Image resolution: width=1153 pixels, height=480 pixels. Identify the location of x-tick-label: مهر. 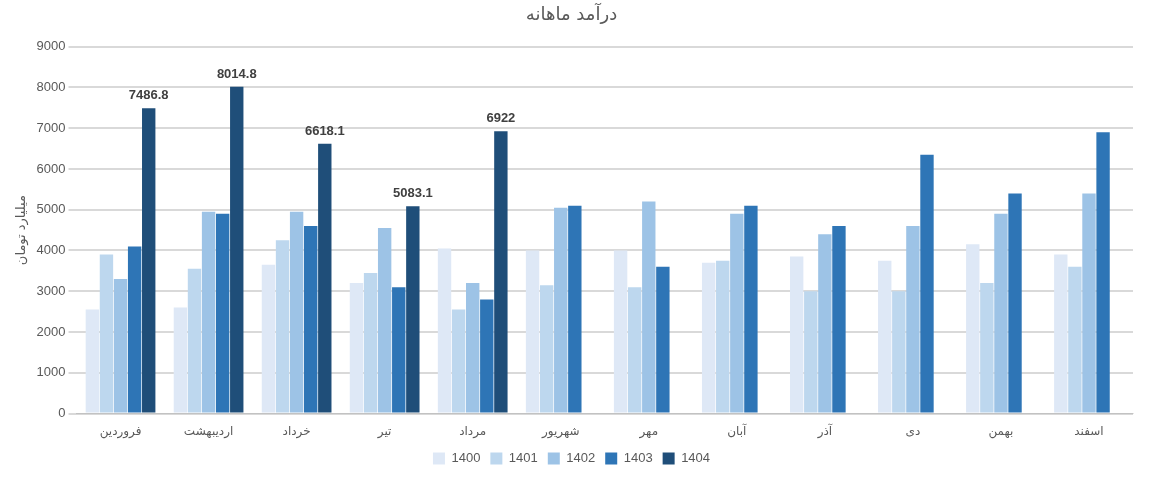
(648, 431).